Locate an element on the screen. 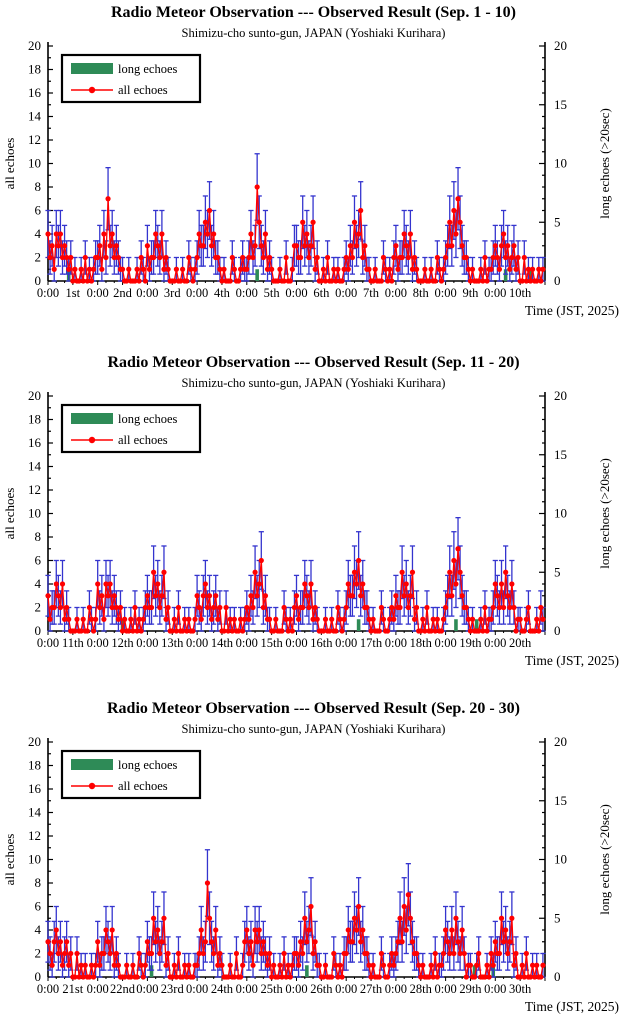 The width and height of the screenshot is (627, 1024). svg-text: 8th is located at coordinates (421, 293).